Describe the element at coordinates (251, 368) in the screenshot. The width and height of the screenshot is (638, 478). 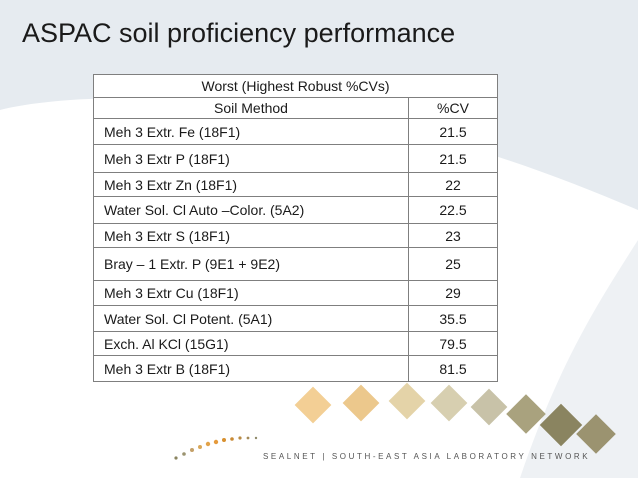
I see `method-cell: Meh 3 Extr B (18F1)` at that location.